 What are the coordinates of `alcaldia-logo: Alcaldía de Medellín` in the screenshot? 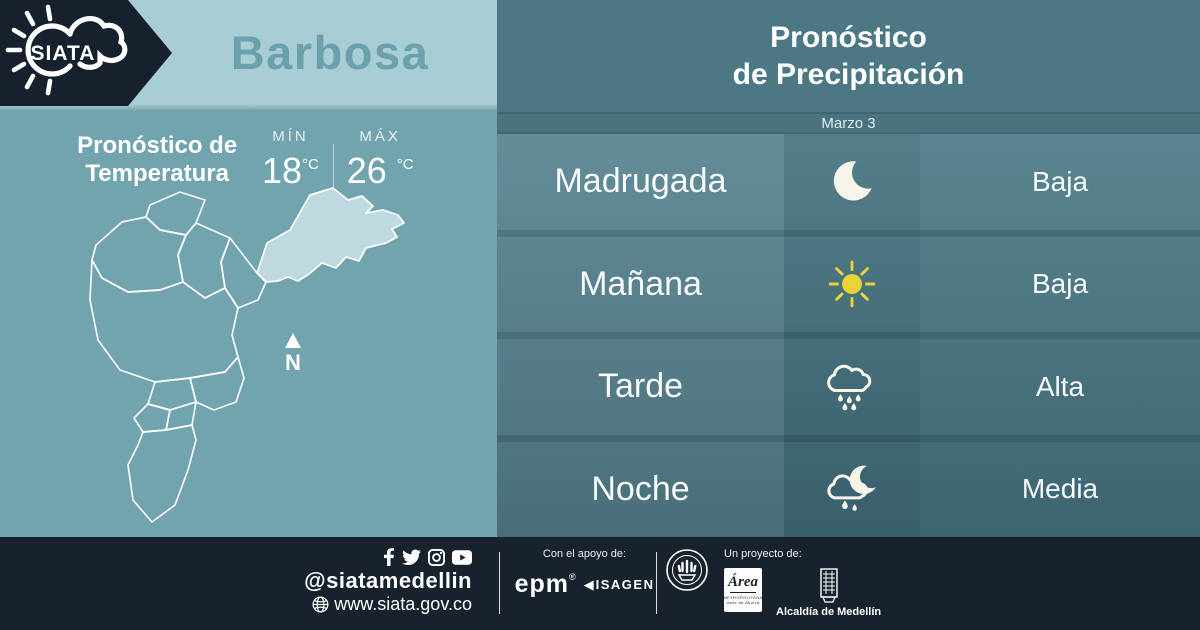 It's located at (828, 593).